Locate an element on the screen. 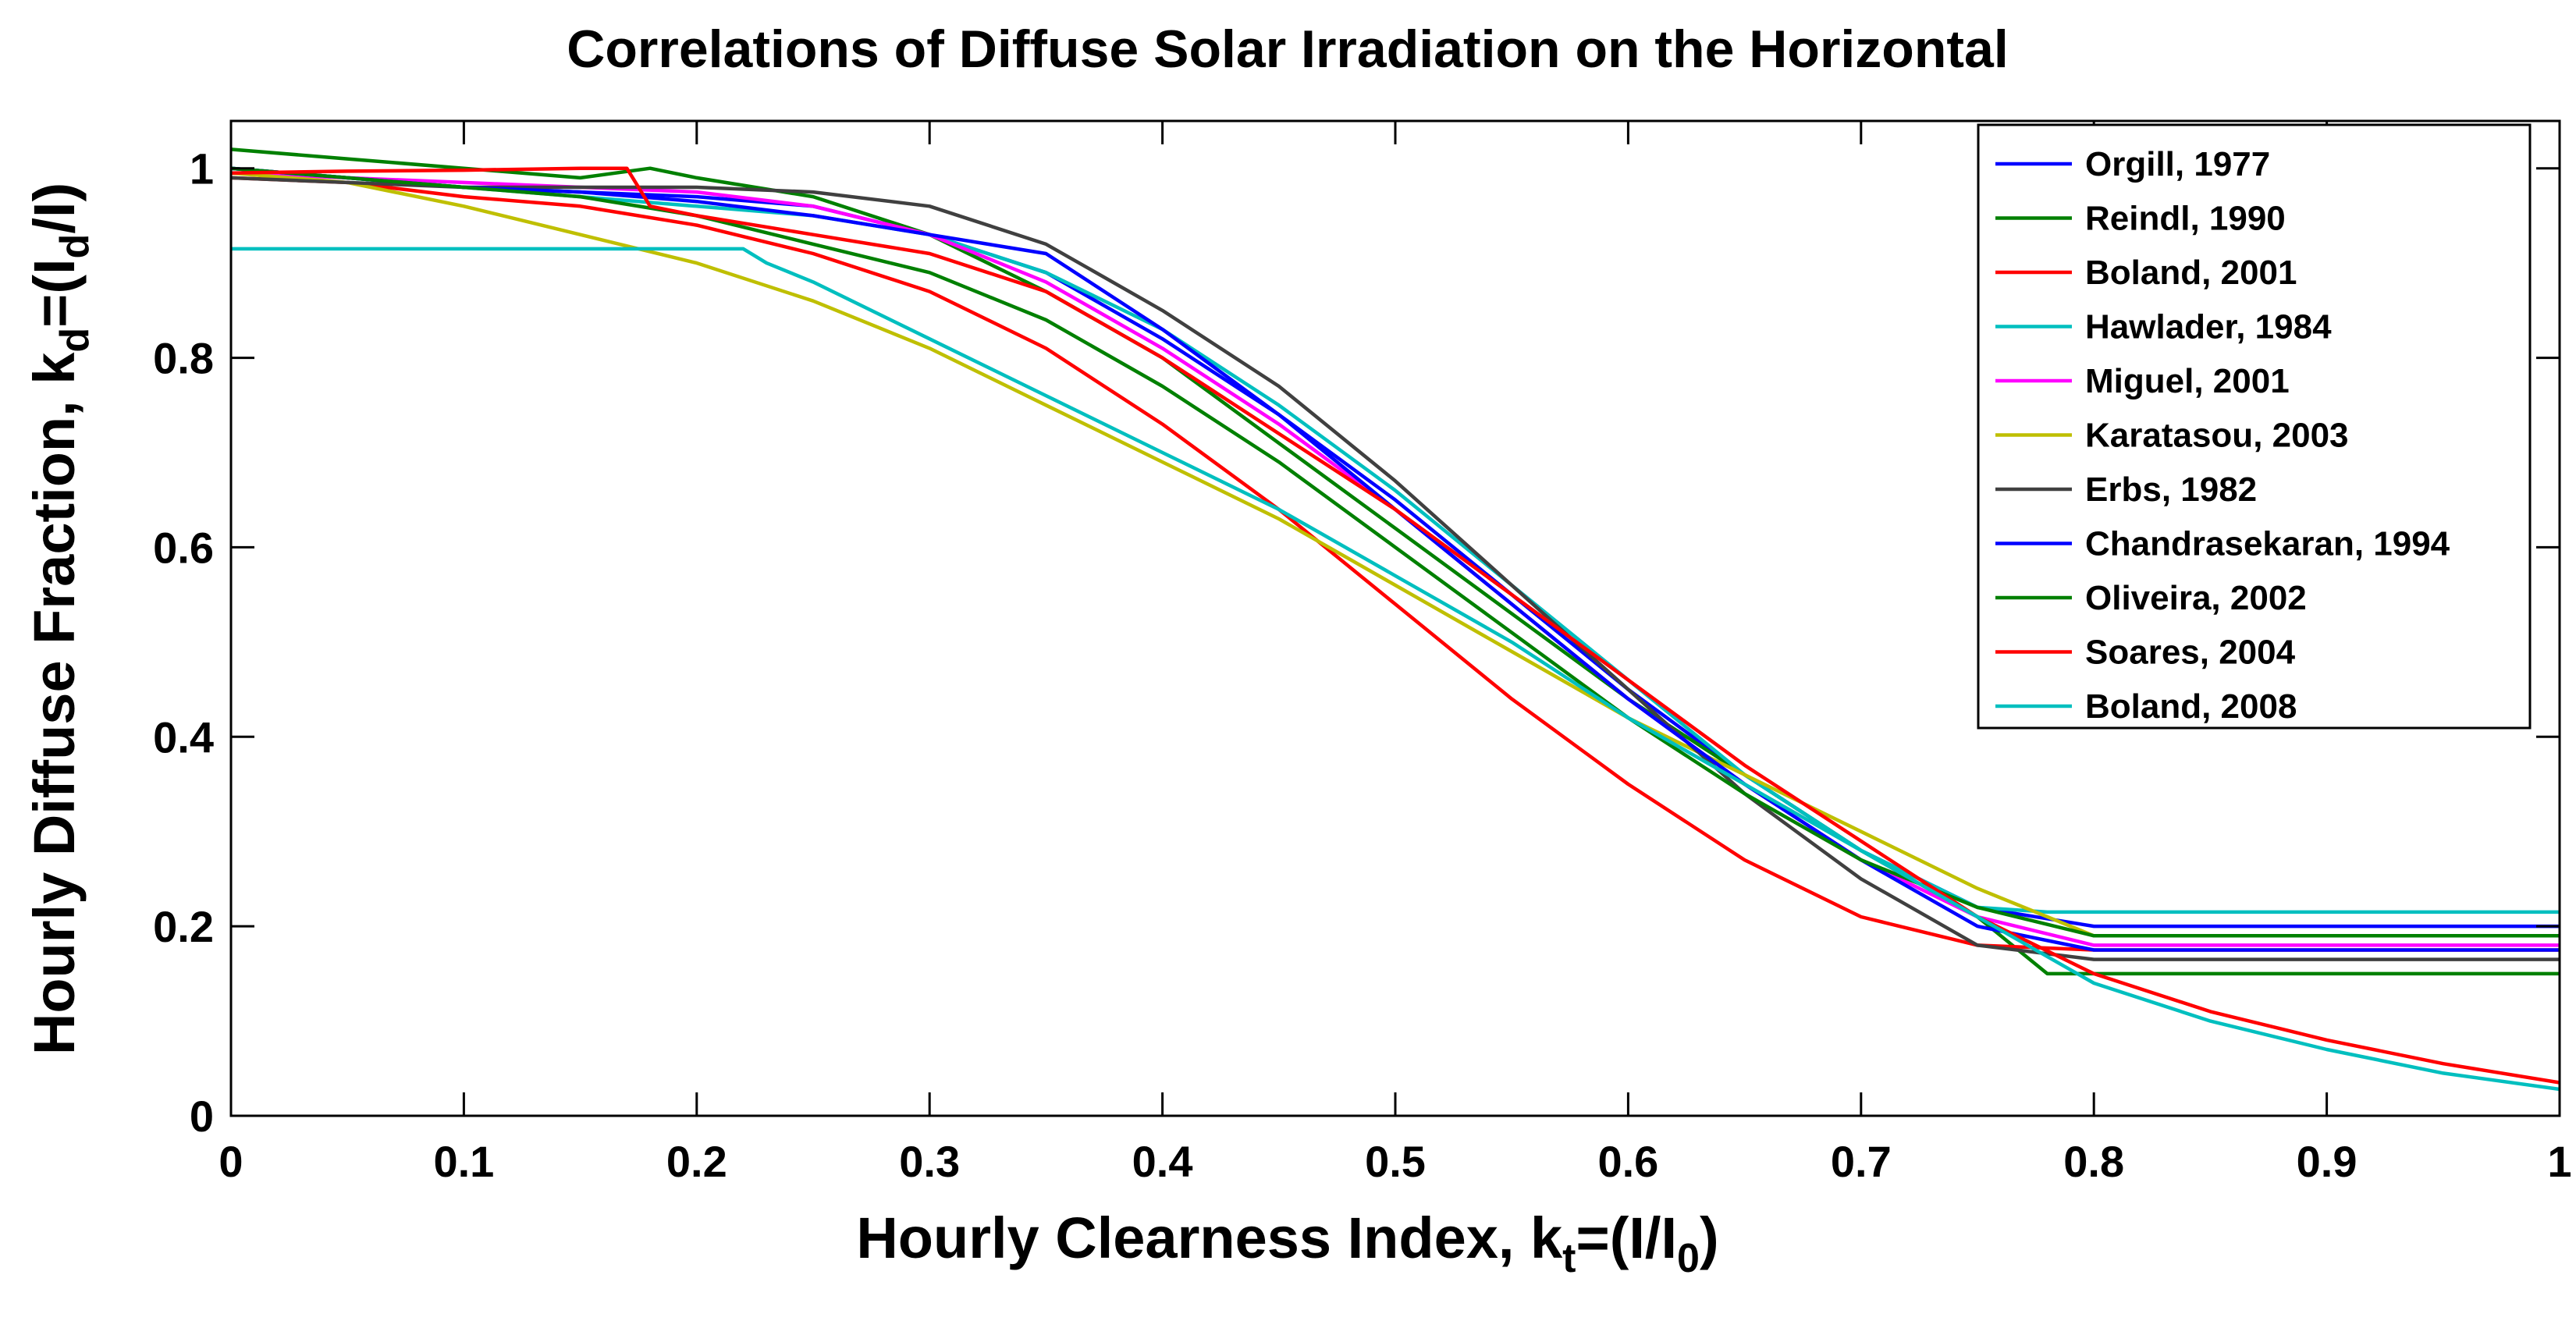 The image size is (2576, 1321). x-axis-label: Hourly Clearness Index, kt=(I/I0) is located at coordinates (1287, 1243).